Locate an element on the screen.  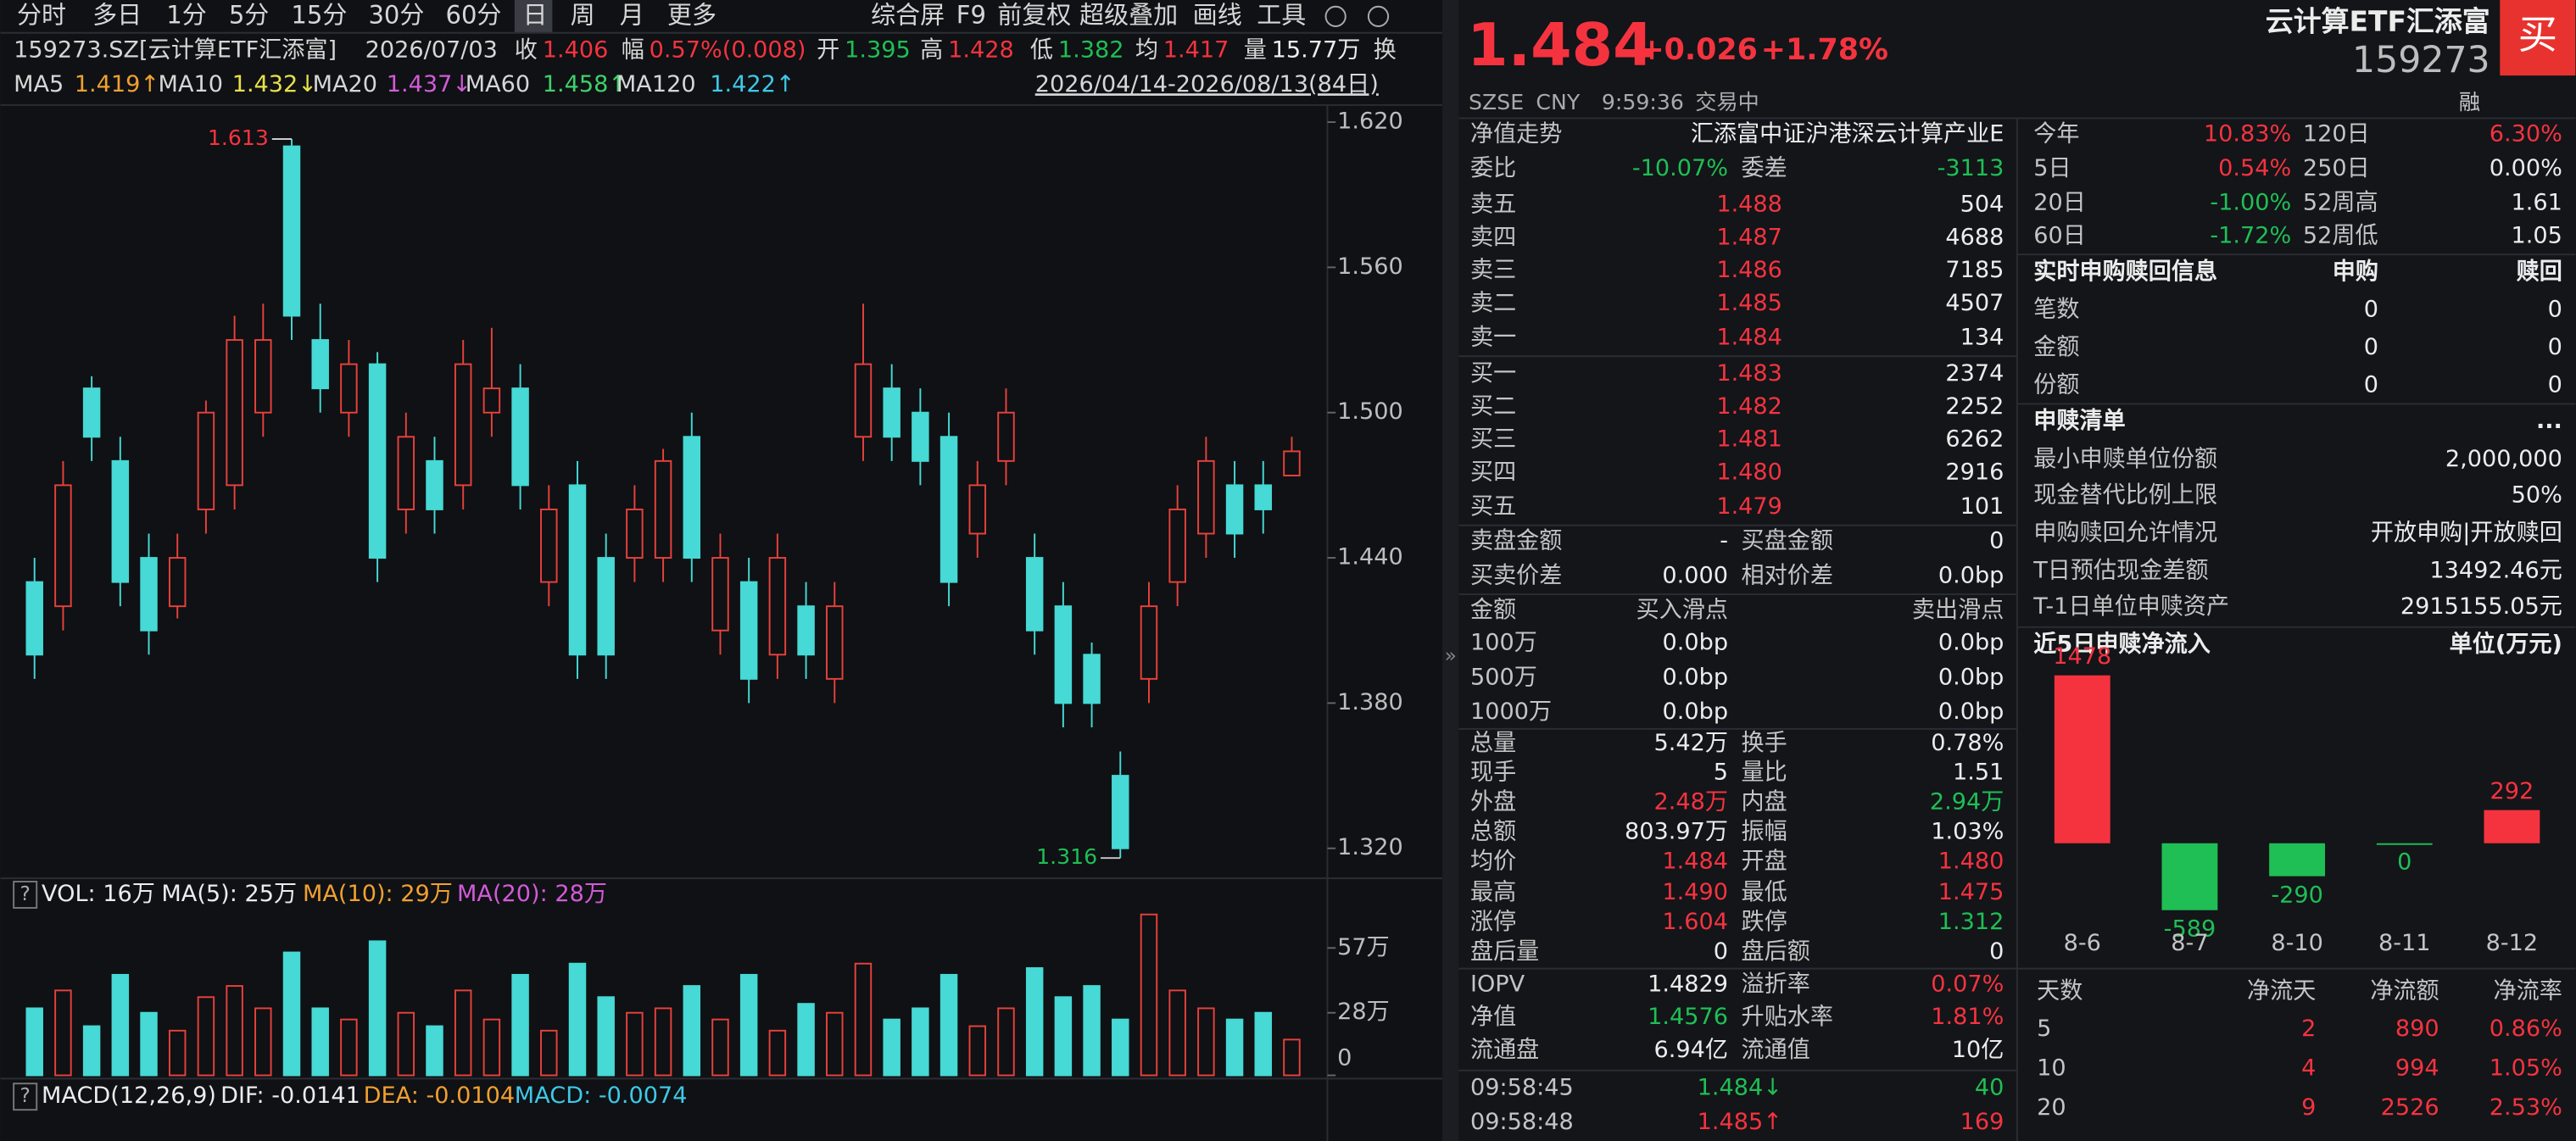
info-cell: 52周高 is located at coordinates (2340, 203).